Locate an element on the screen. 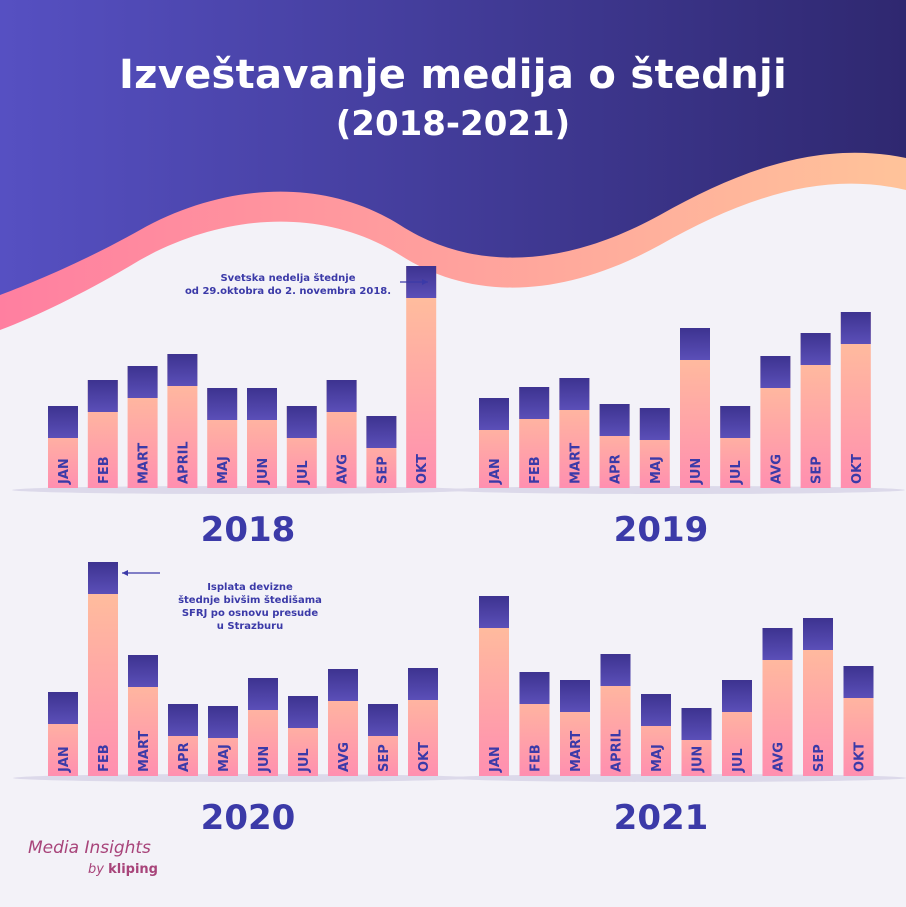  chart-2018-title: 2018 is located at coordinates (248, 530).